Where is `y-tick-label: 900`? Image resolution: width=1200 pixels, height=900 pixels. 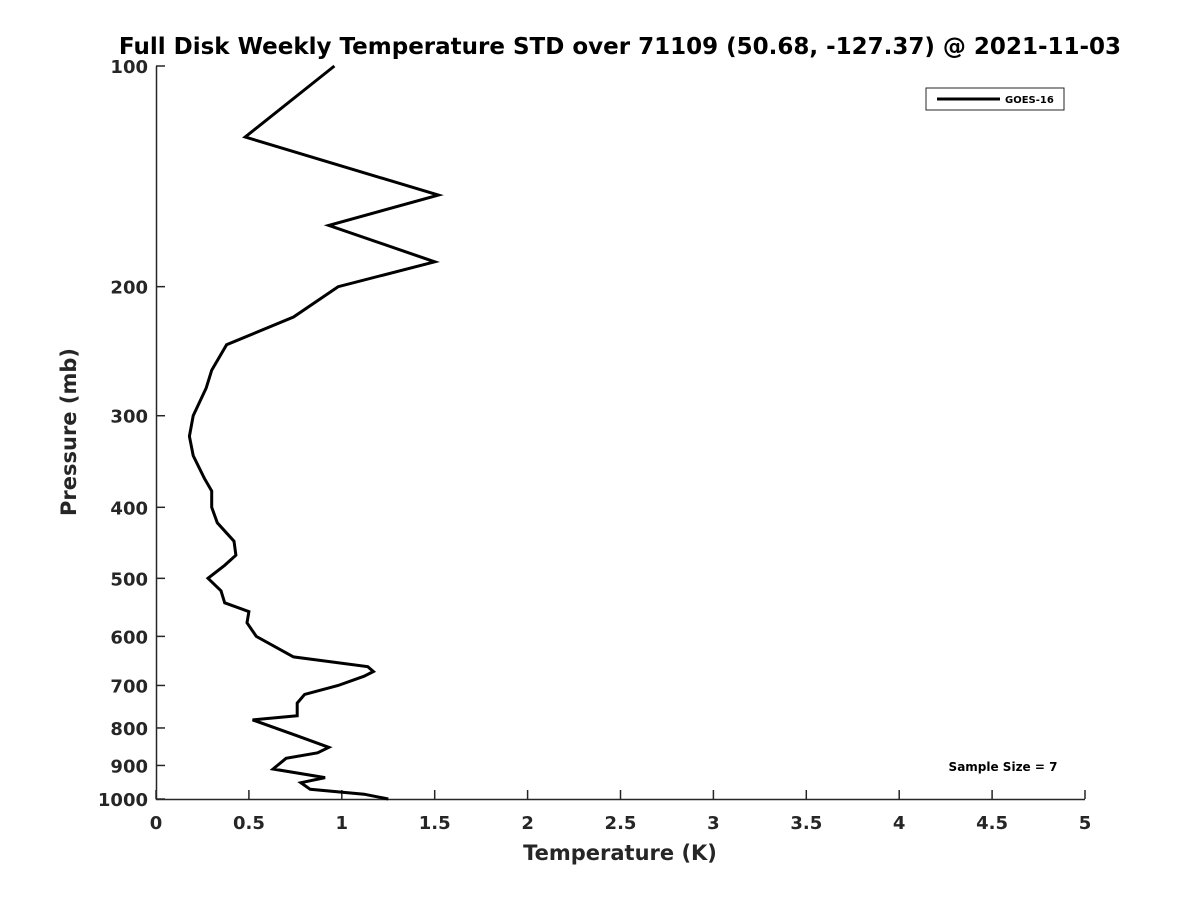
y-tick-label: 900 is located at coordinates (129, 766).